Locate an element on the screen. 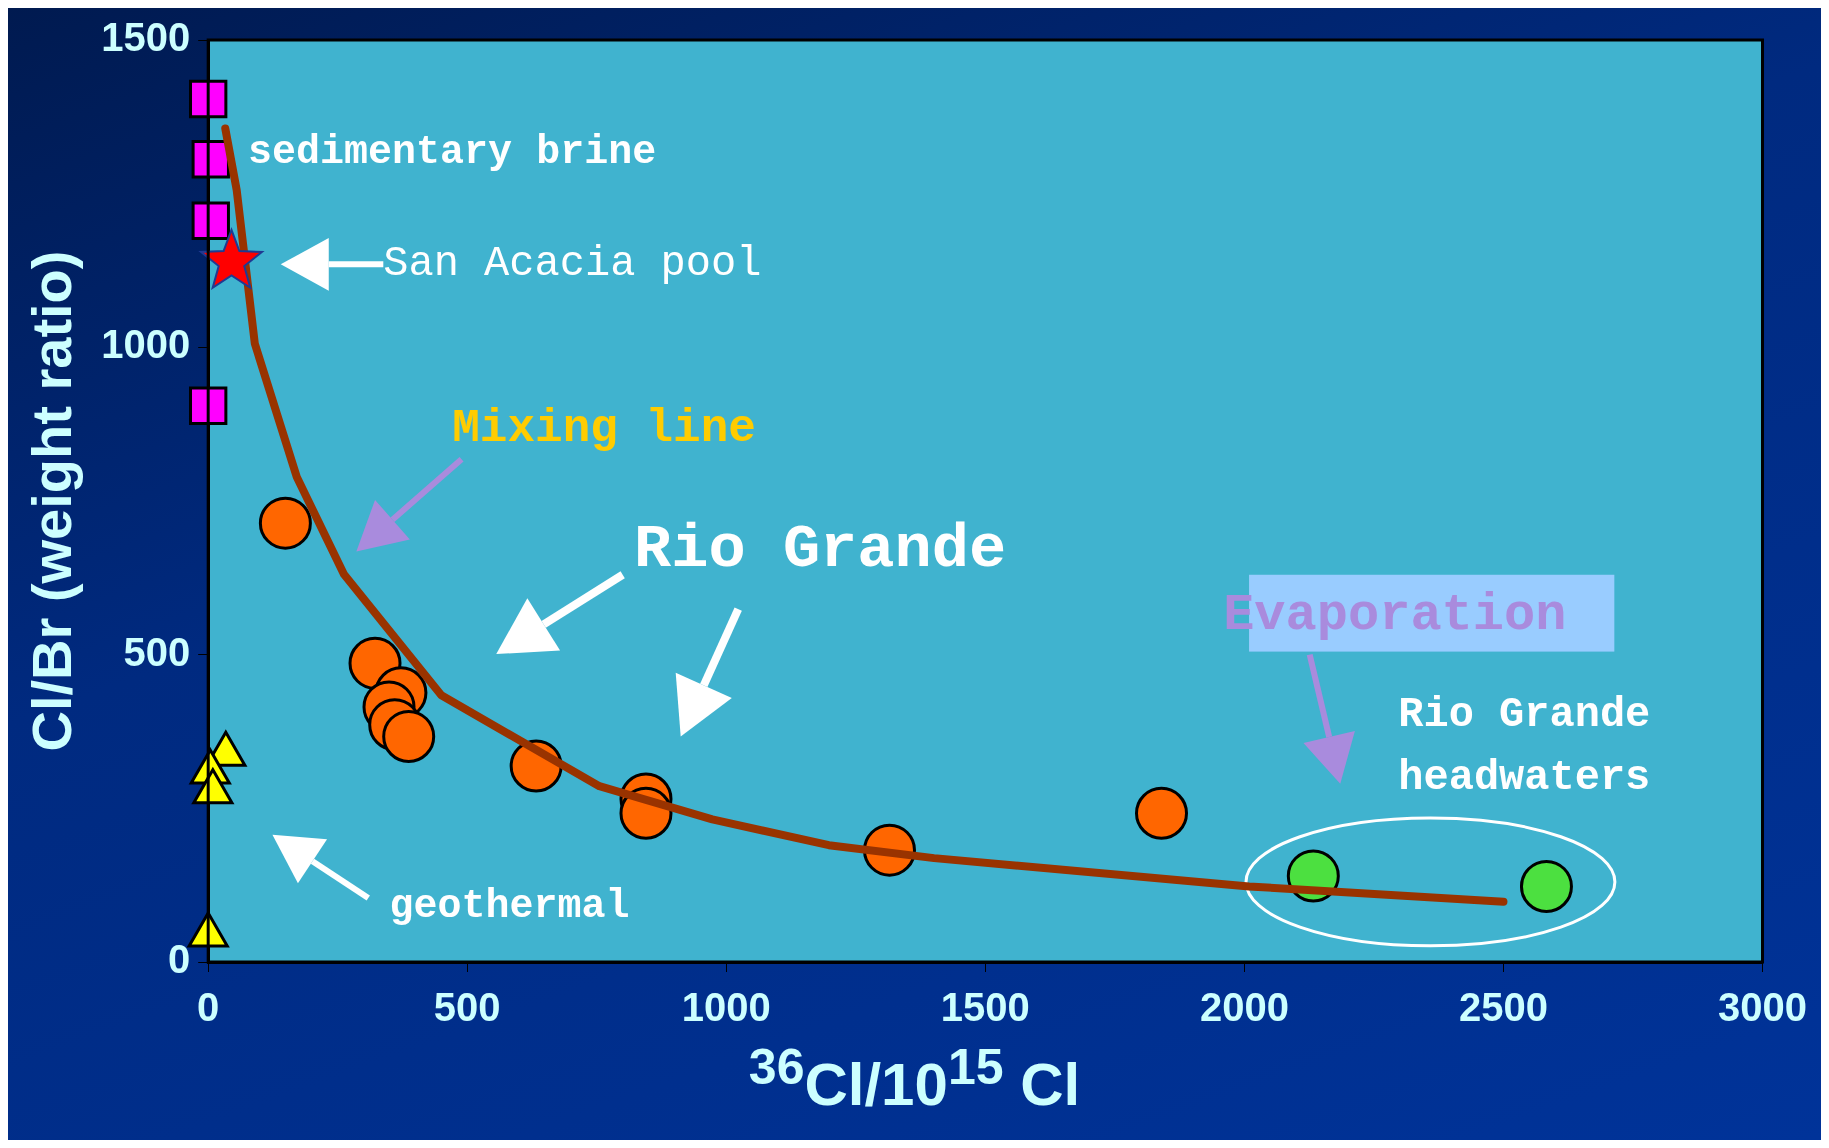  y-tick-label: 1500 is located at coordinates (146, 37).